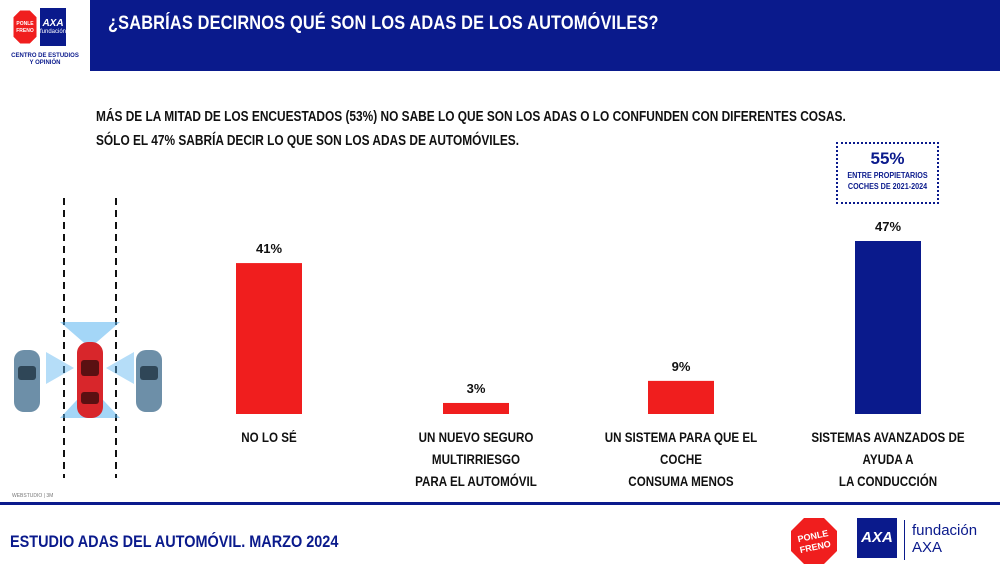 The height and width of the screenshot is (567, 1000). What do you see at coordinates (53, 27) in the screenshot?
I see `axa-logo-icon: AXA fundación` at bounding box center [53, 27].